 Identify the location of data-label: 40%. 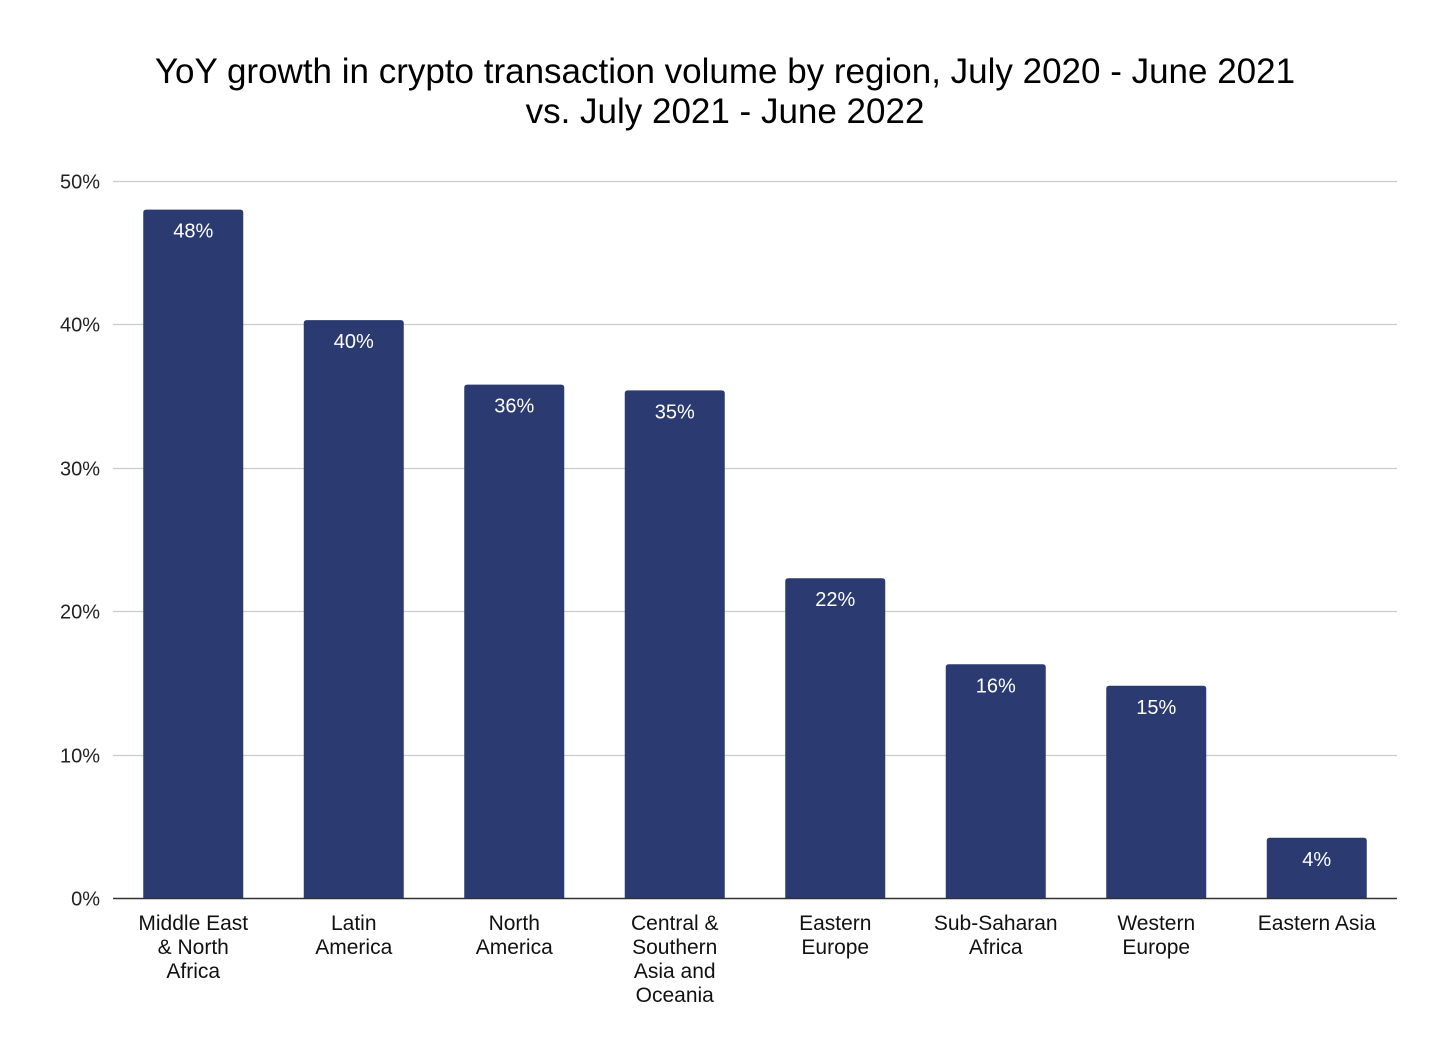
(354, 342).